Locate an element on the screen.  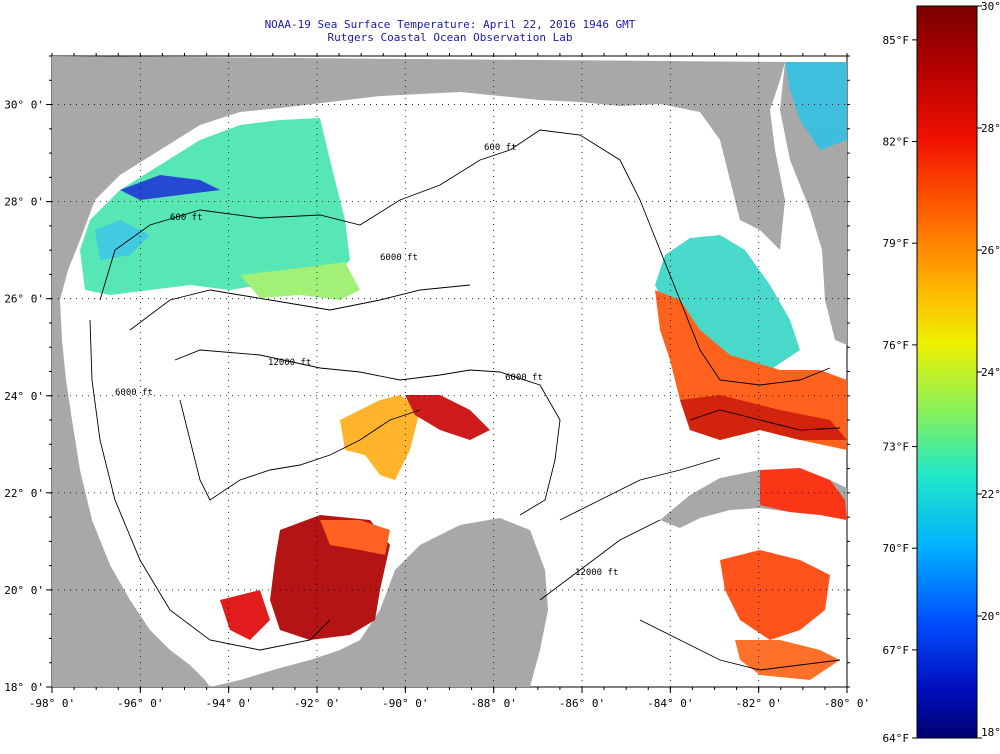
land-yucatan is located at coordinates (379, 602).